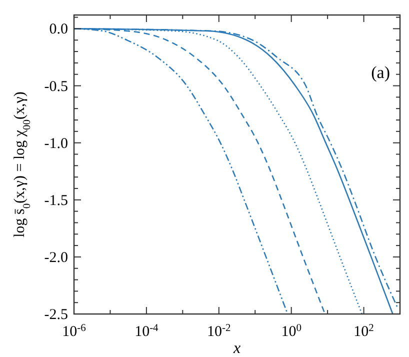 This screenshot has width=409, height=357. Describe the element at coordinates (219, 331) in the screenshot. I see `x-tick-label: 10$^{-2}$` at that location.